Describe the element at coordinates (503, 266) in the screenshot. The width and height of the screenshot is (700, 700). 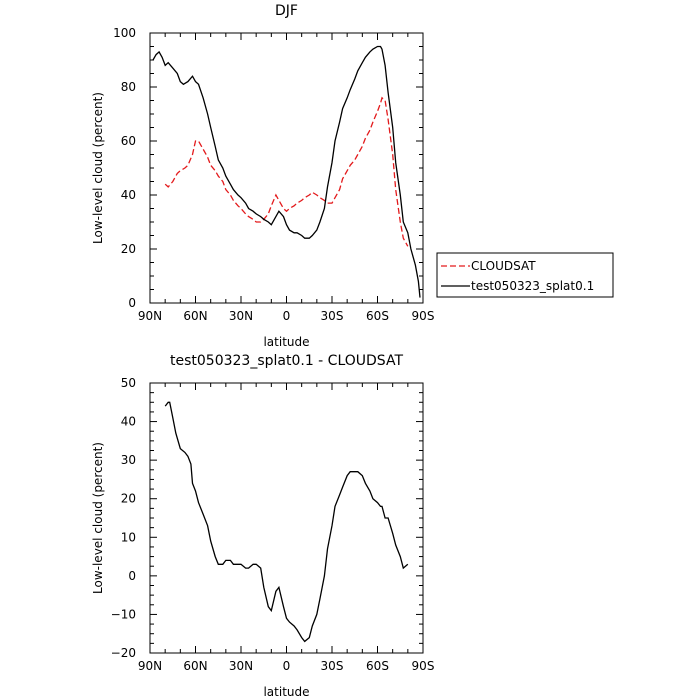
I see `legend-entry-label: CLOUDSAT` at that location.